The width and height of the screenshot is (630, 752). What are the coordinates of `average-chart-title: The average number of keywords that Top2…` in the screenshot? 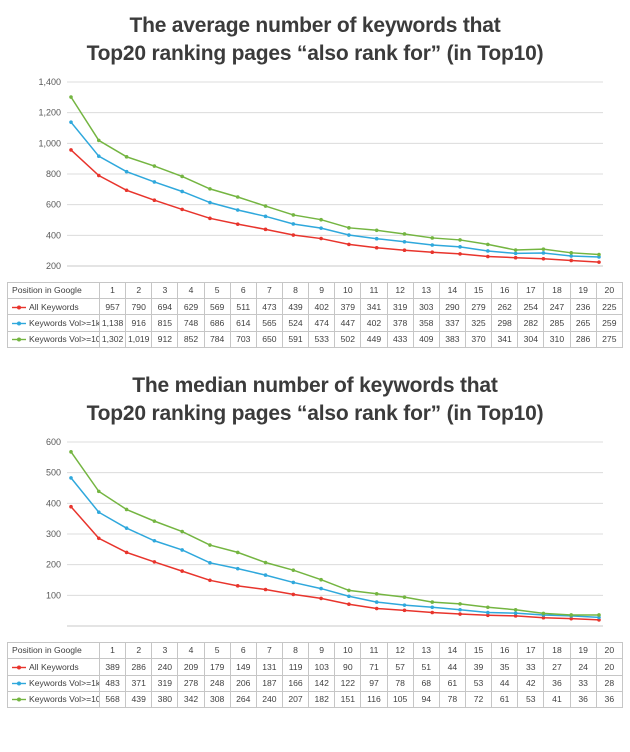 It's located at (315, 39).